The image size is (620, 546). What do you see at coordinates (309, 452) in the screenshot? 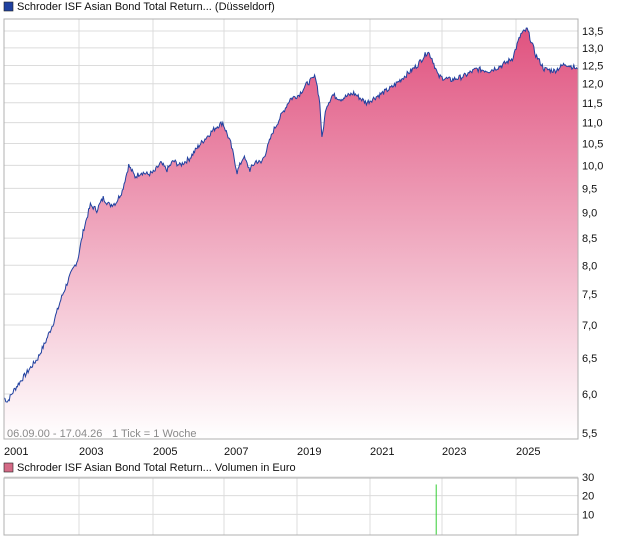
I see `price-x-tick-label: 2019` at bounding box center [309, 452].